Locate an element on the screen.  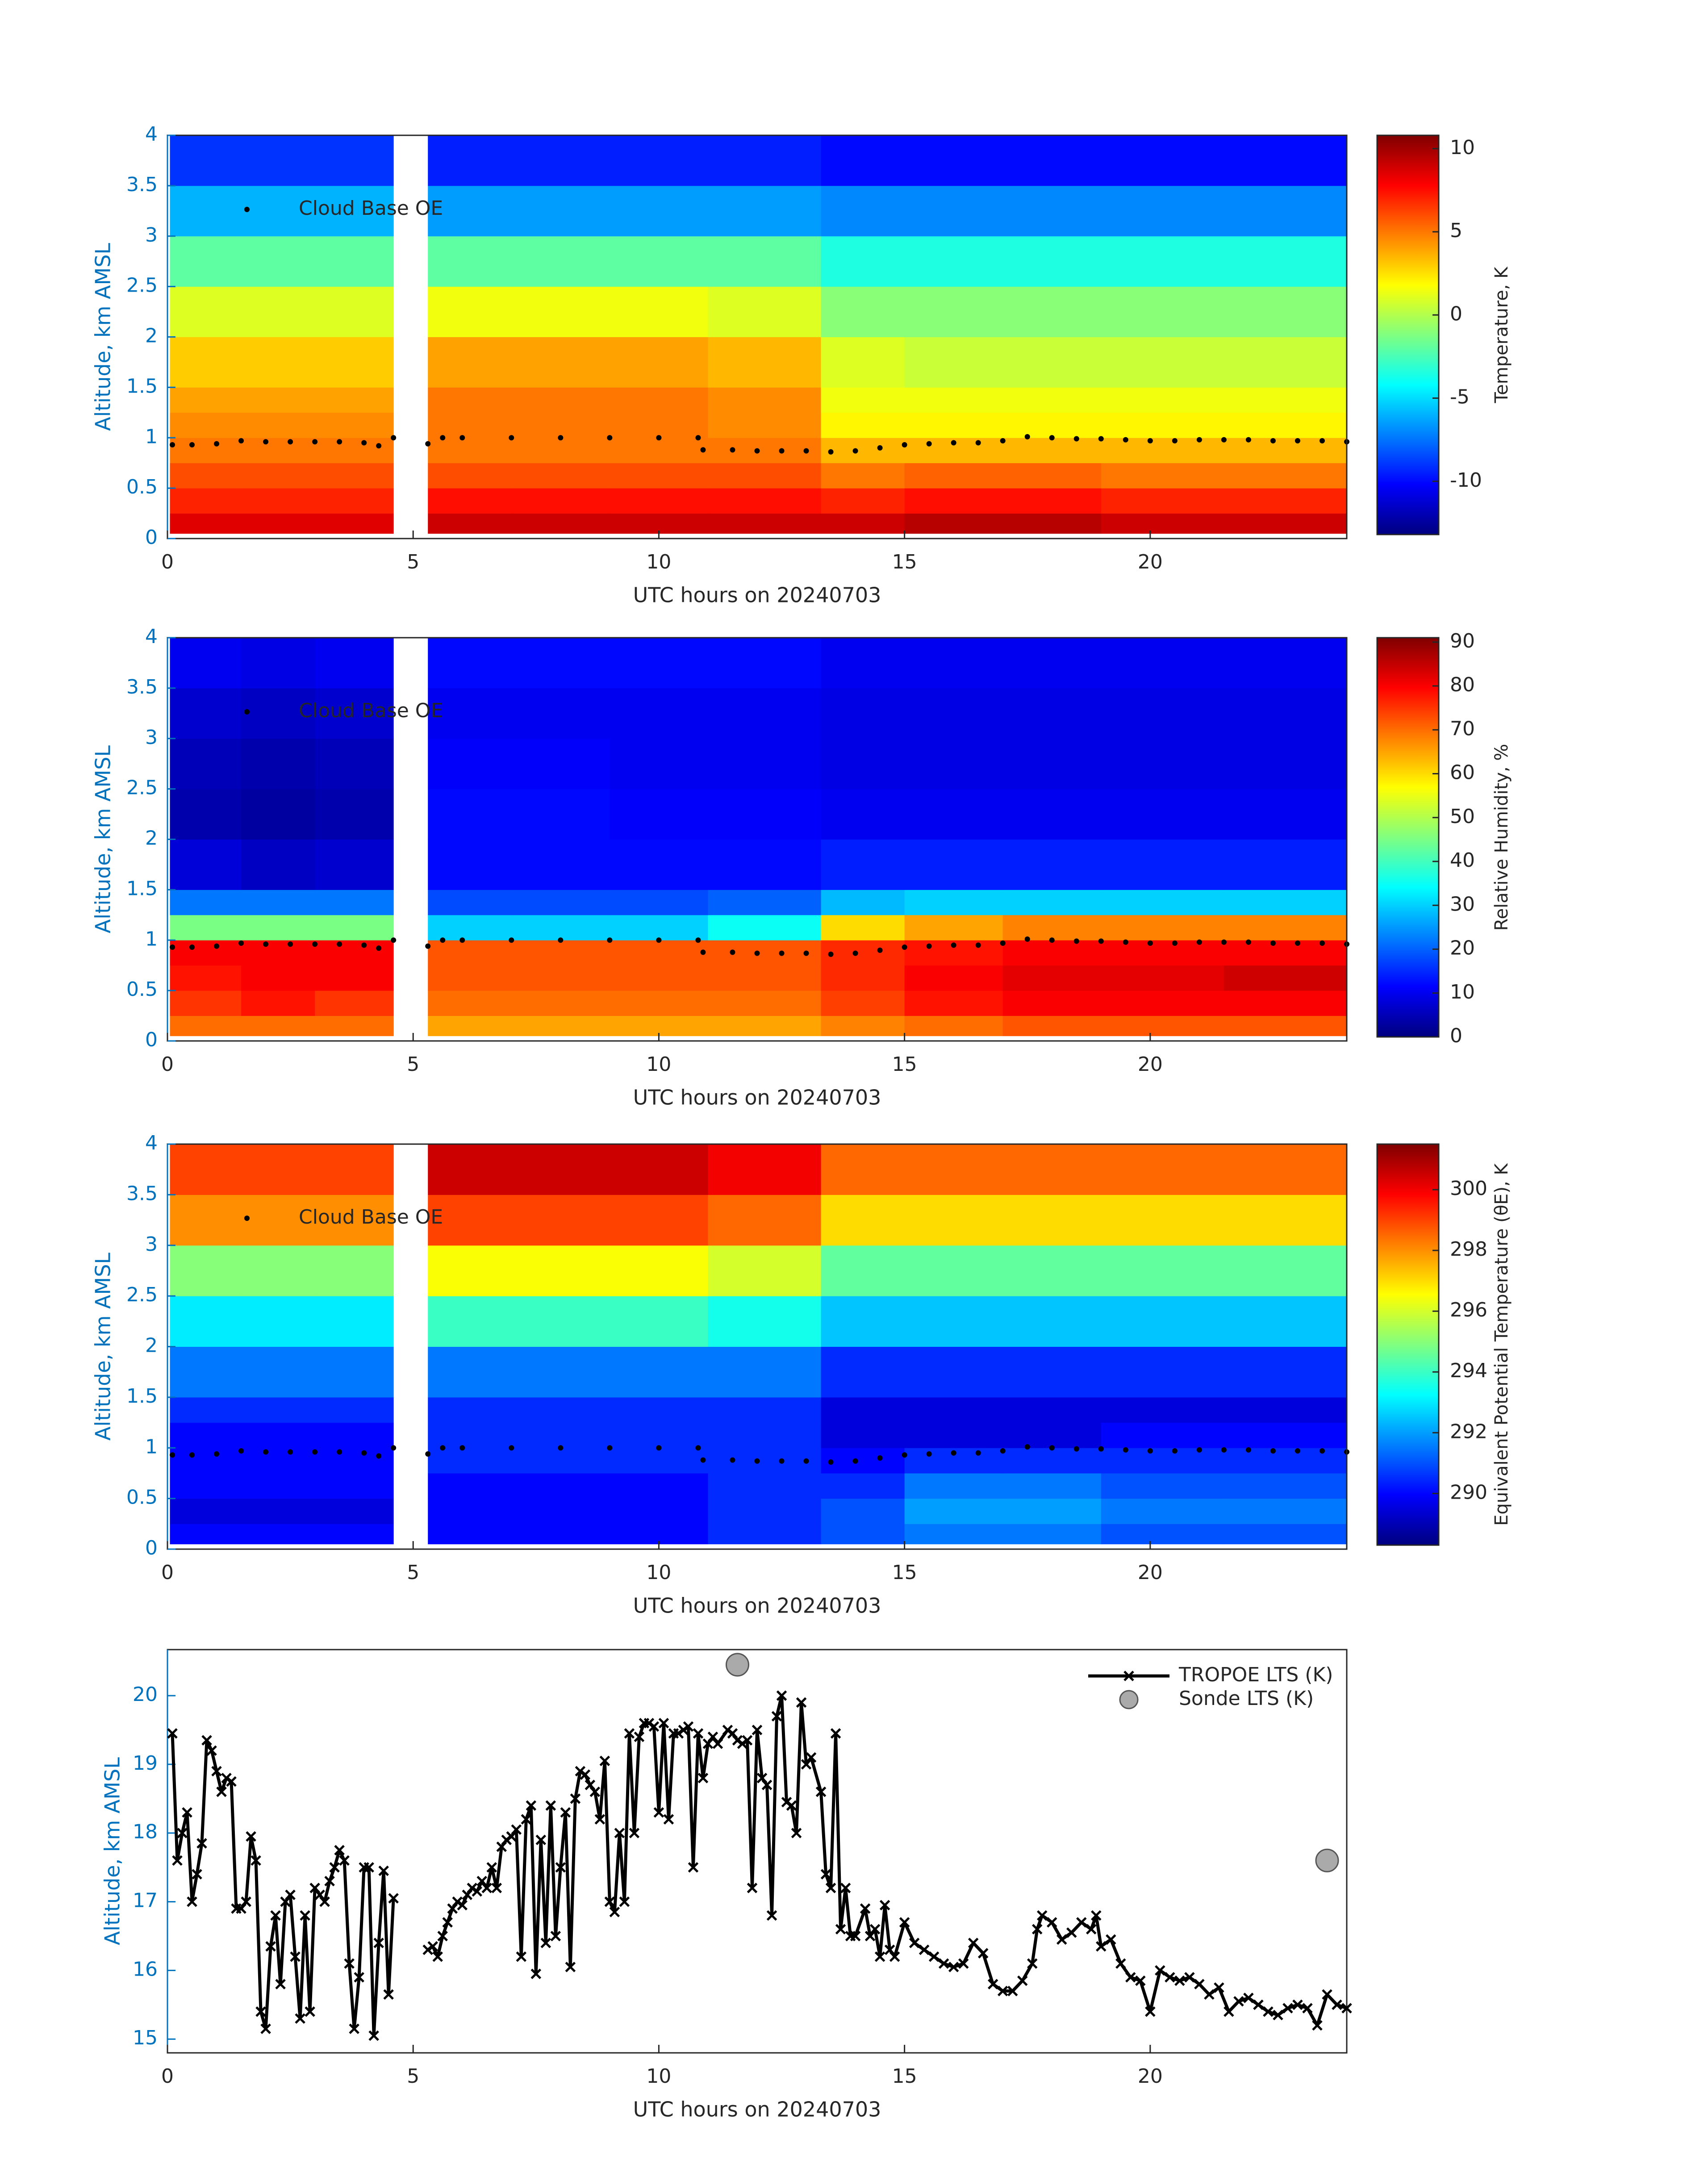
y-tick-label: 3 is located at coordinates (151, 235).